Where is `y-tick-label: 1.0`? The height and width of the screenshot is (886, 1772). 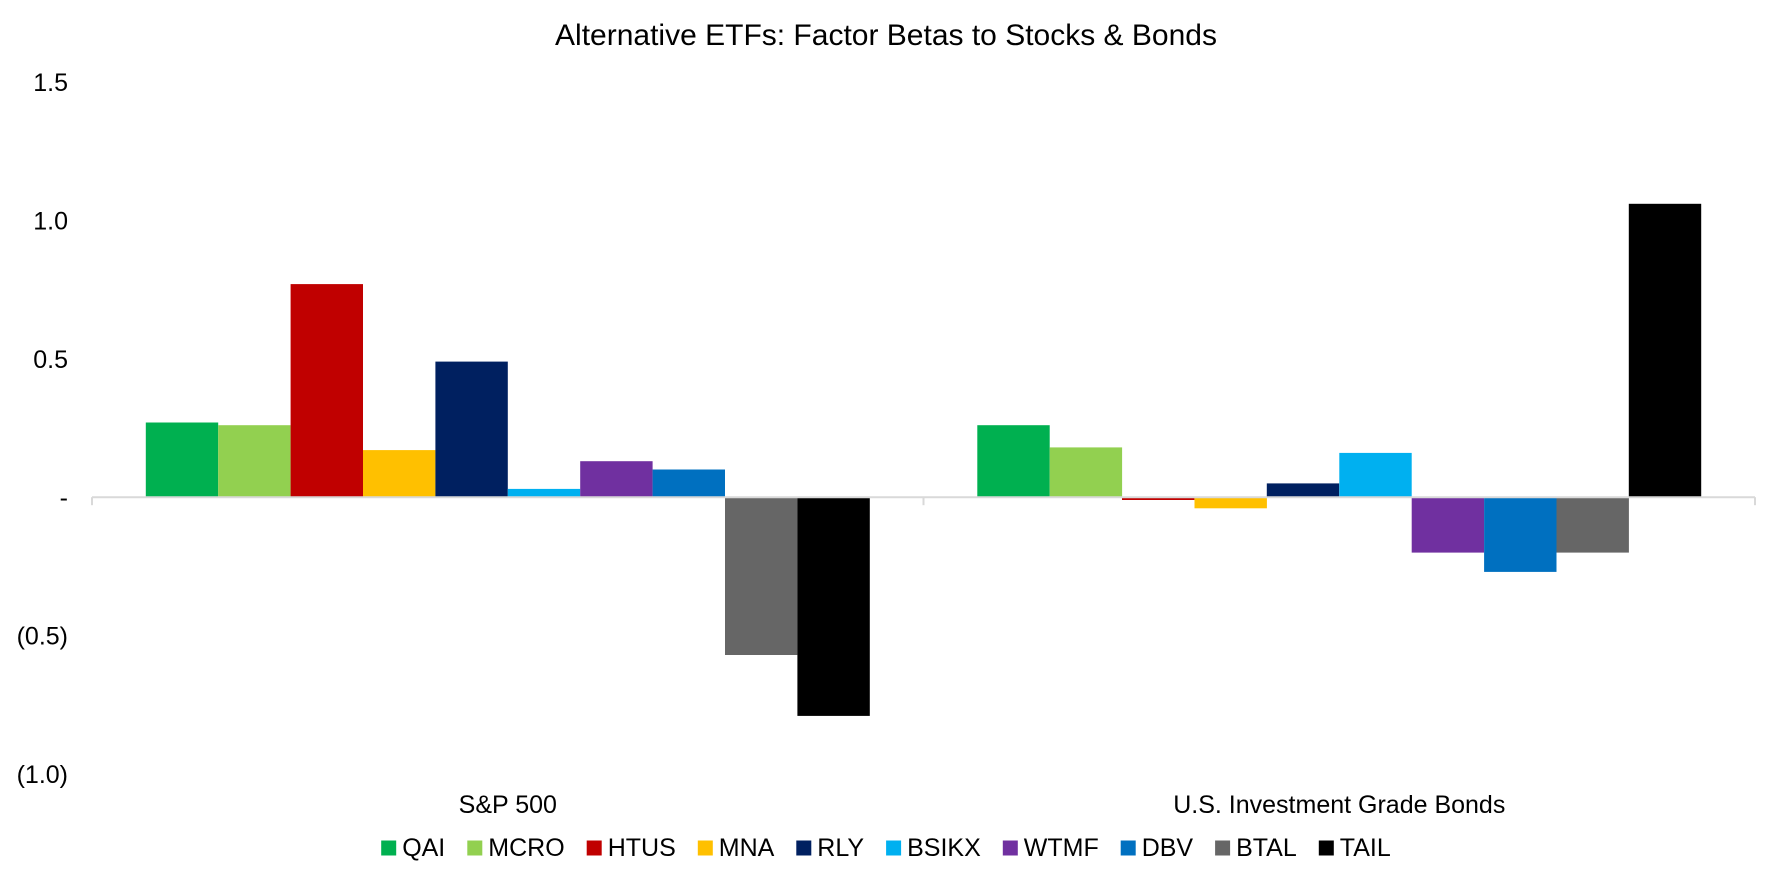
y-tick-label: 1.0 is located at coordinates (50, 221).